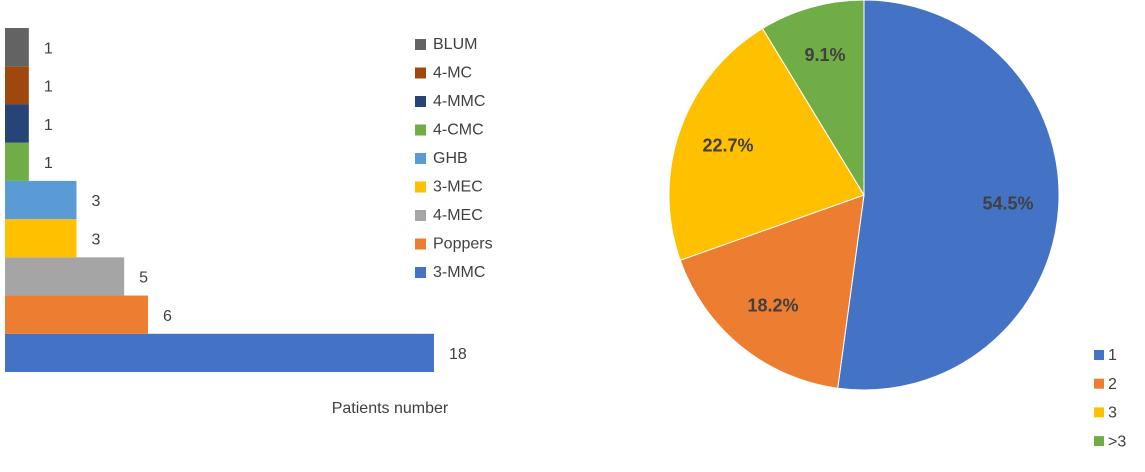 This screenshot has height=472, width=1145. I want to click on legend-label: >3, so click(1117, 441).